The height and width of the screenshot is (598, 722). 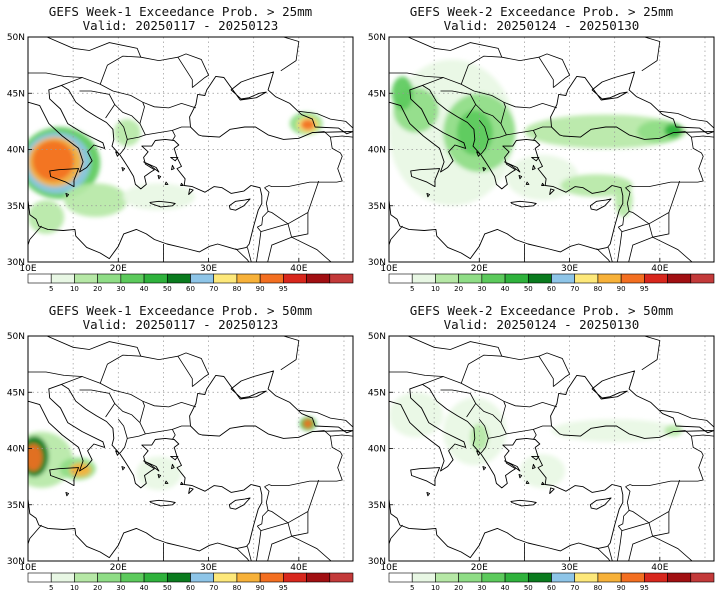 I want to click on panel-valid-dates: Valid: 20250117 - 20250123, so click(x=180, y=25).